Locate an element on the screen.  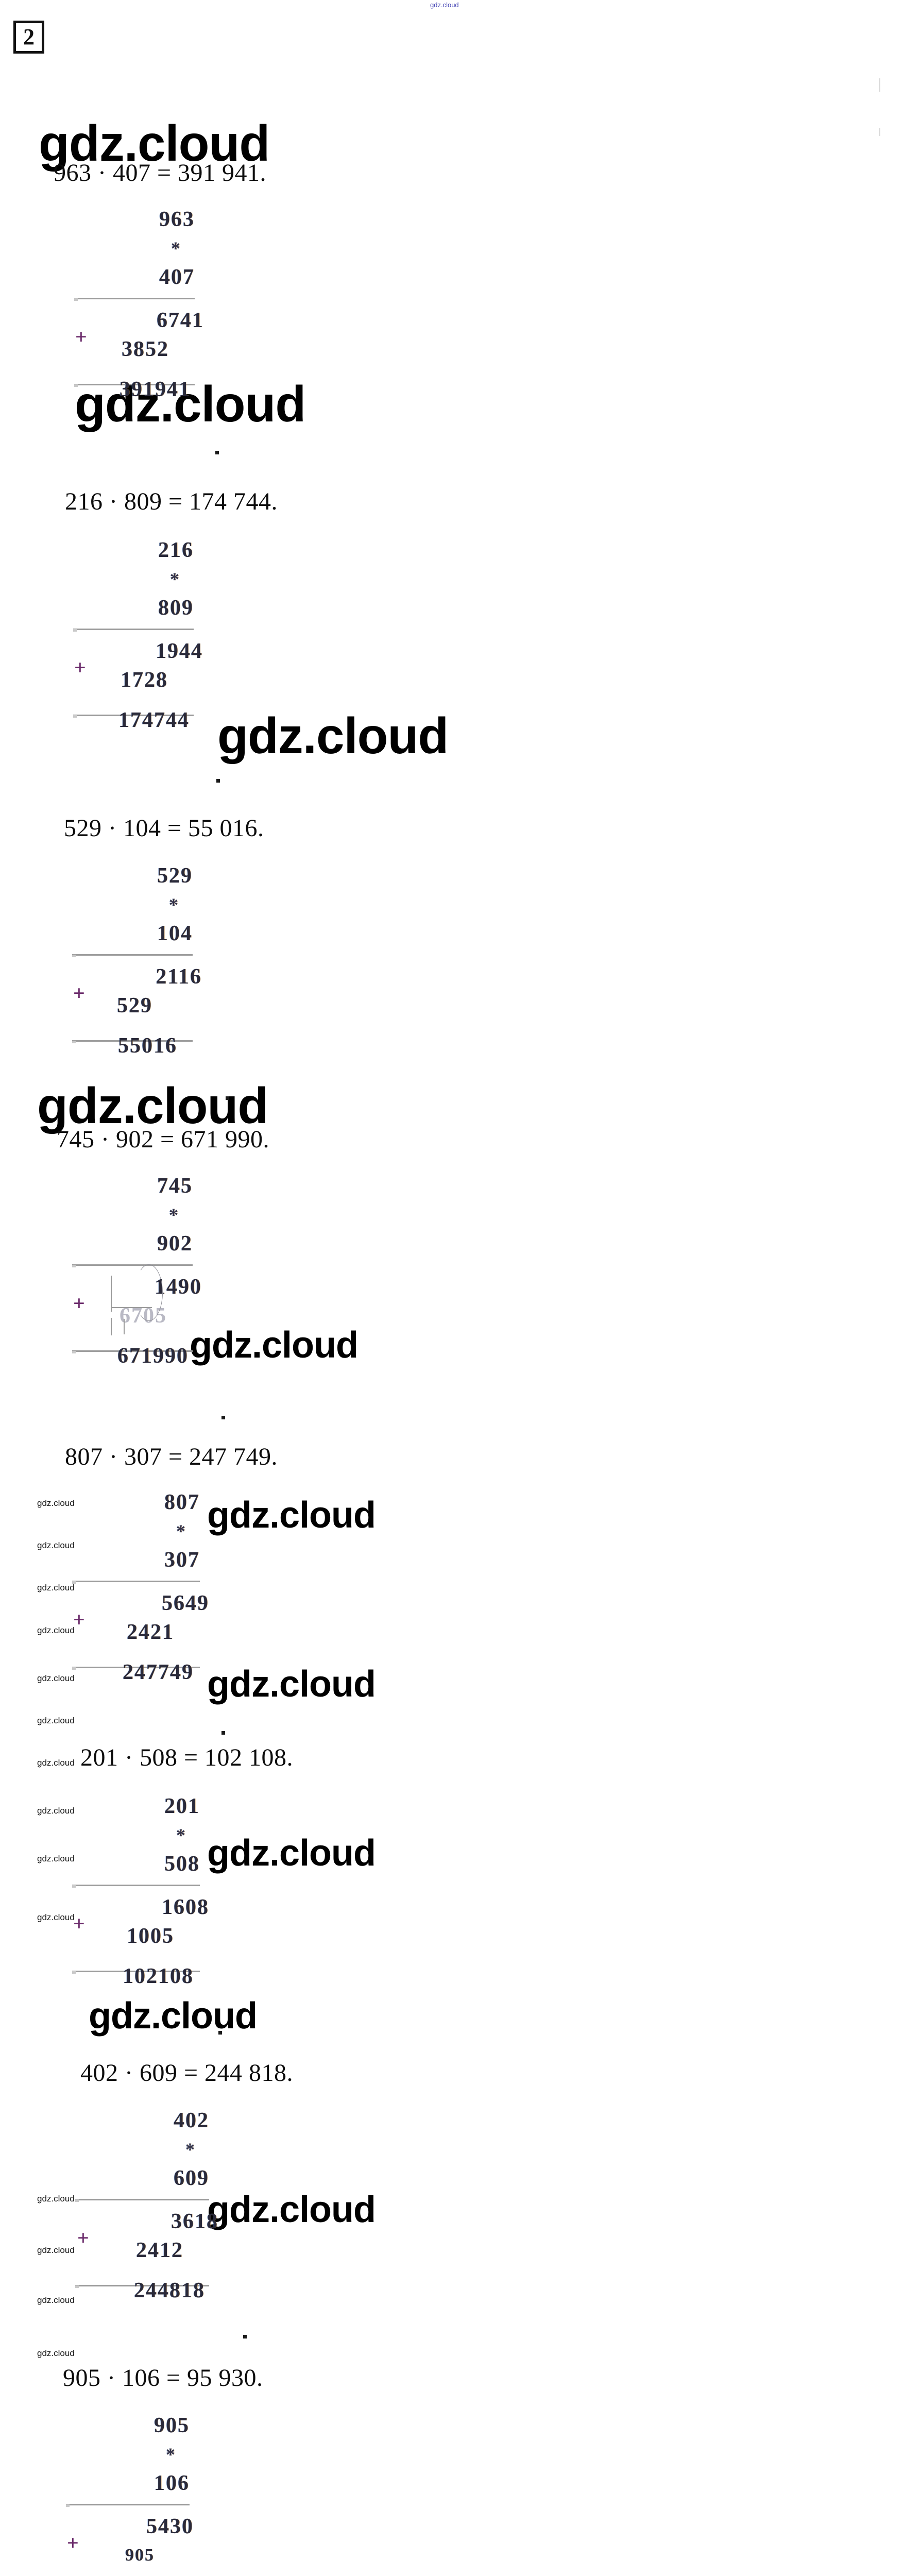
multiplier-row: 609 is located at coordinates (150, 2178).